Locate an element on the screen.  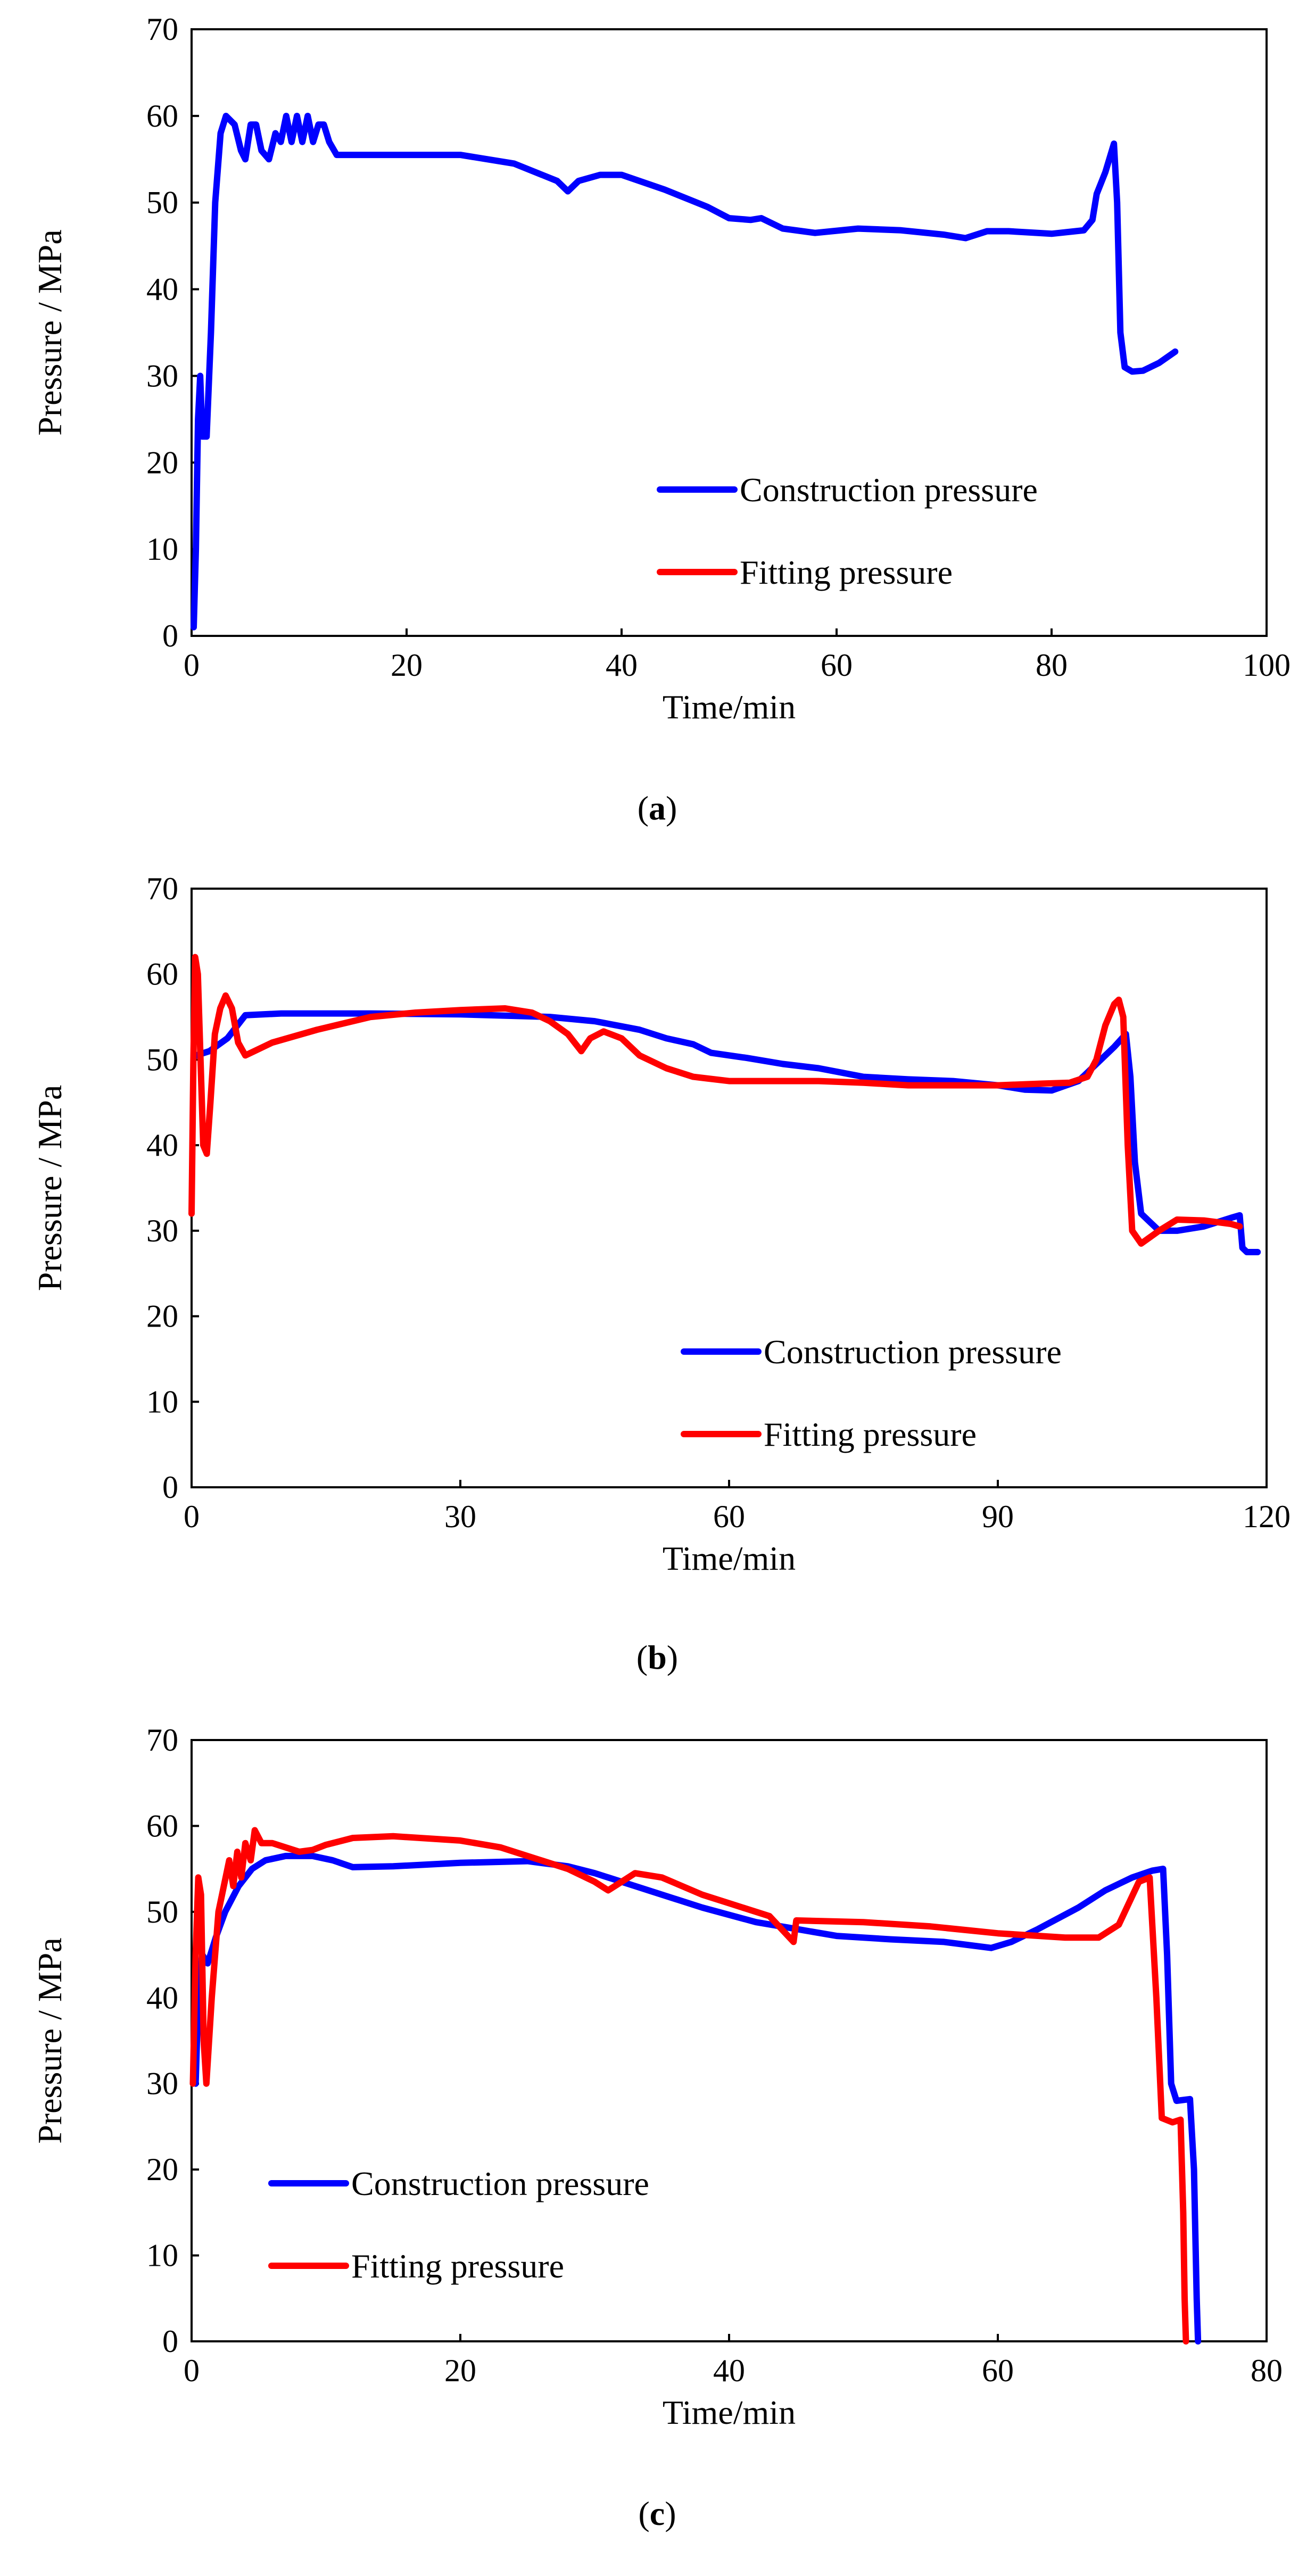
caption-b: (b) is located at coordinates (657, 1657).